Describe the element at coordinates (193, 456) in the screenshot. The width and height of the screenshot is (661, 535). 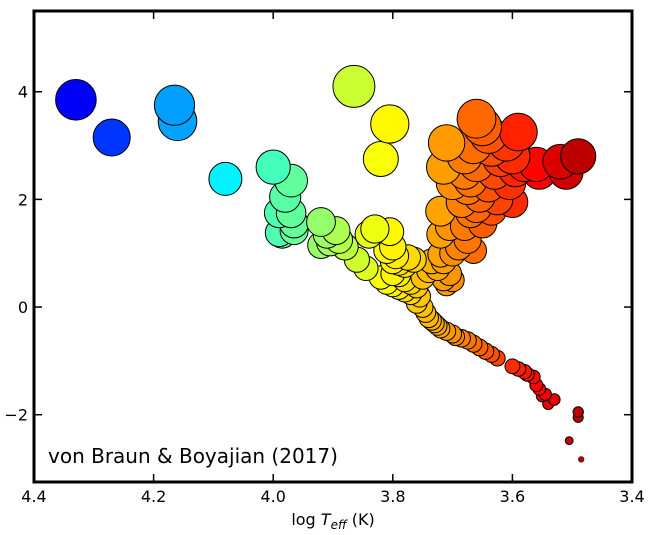
I see `annotation-label: von Braun & Boyajian (2017)` at that location.